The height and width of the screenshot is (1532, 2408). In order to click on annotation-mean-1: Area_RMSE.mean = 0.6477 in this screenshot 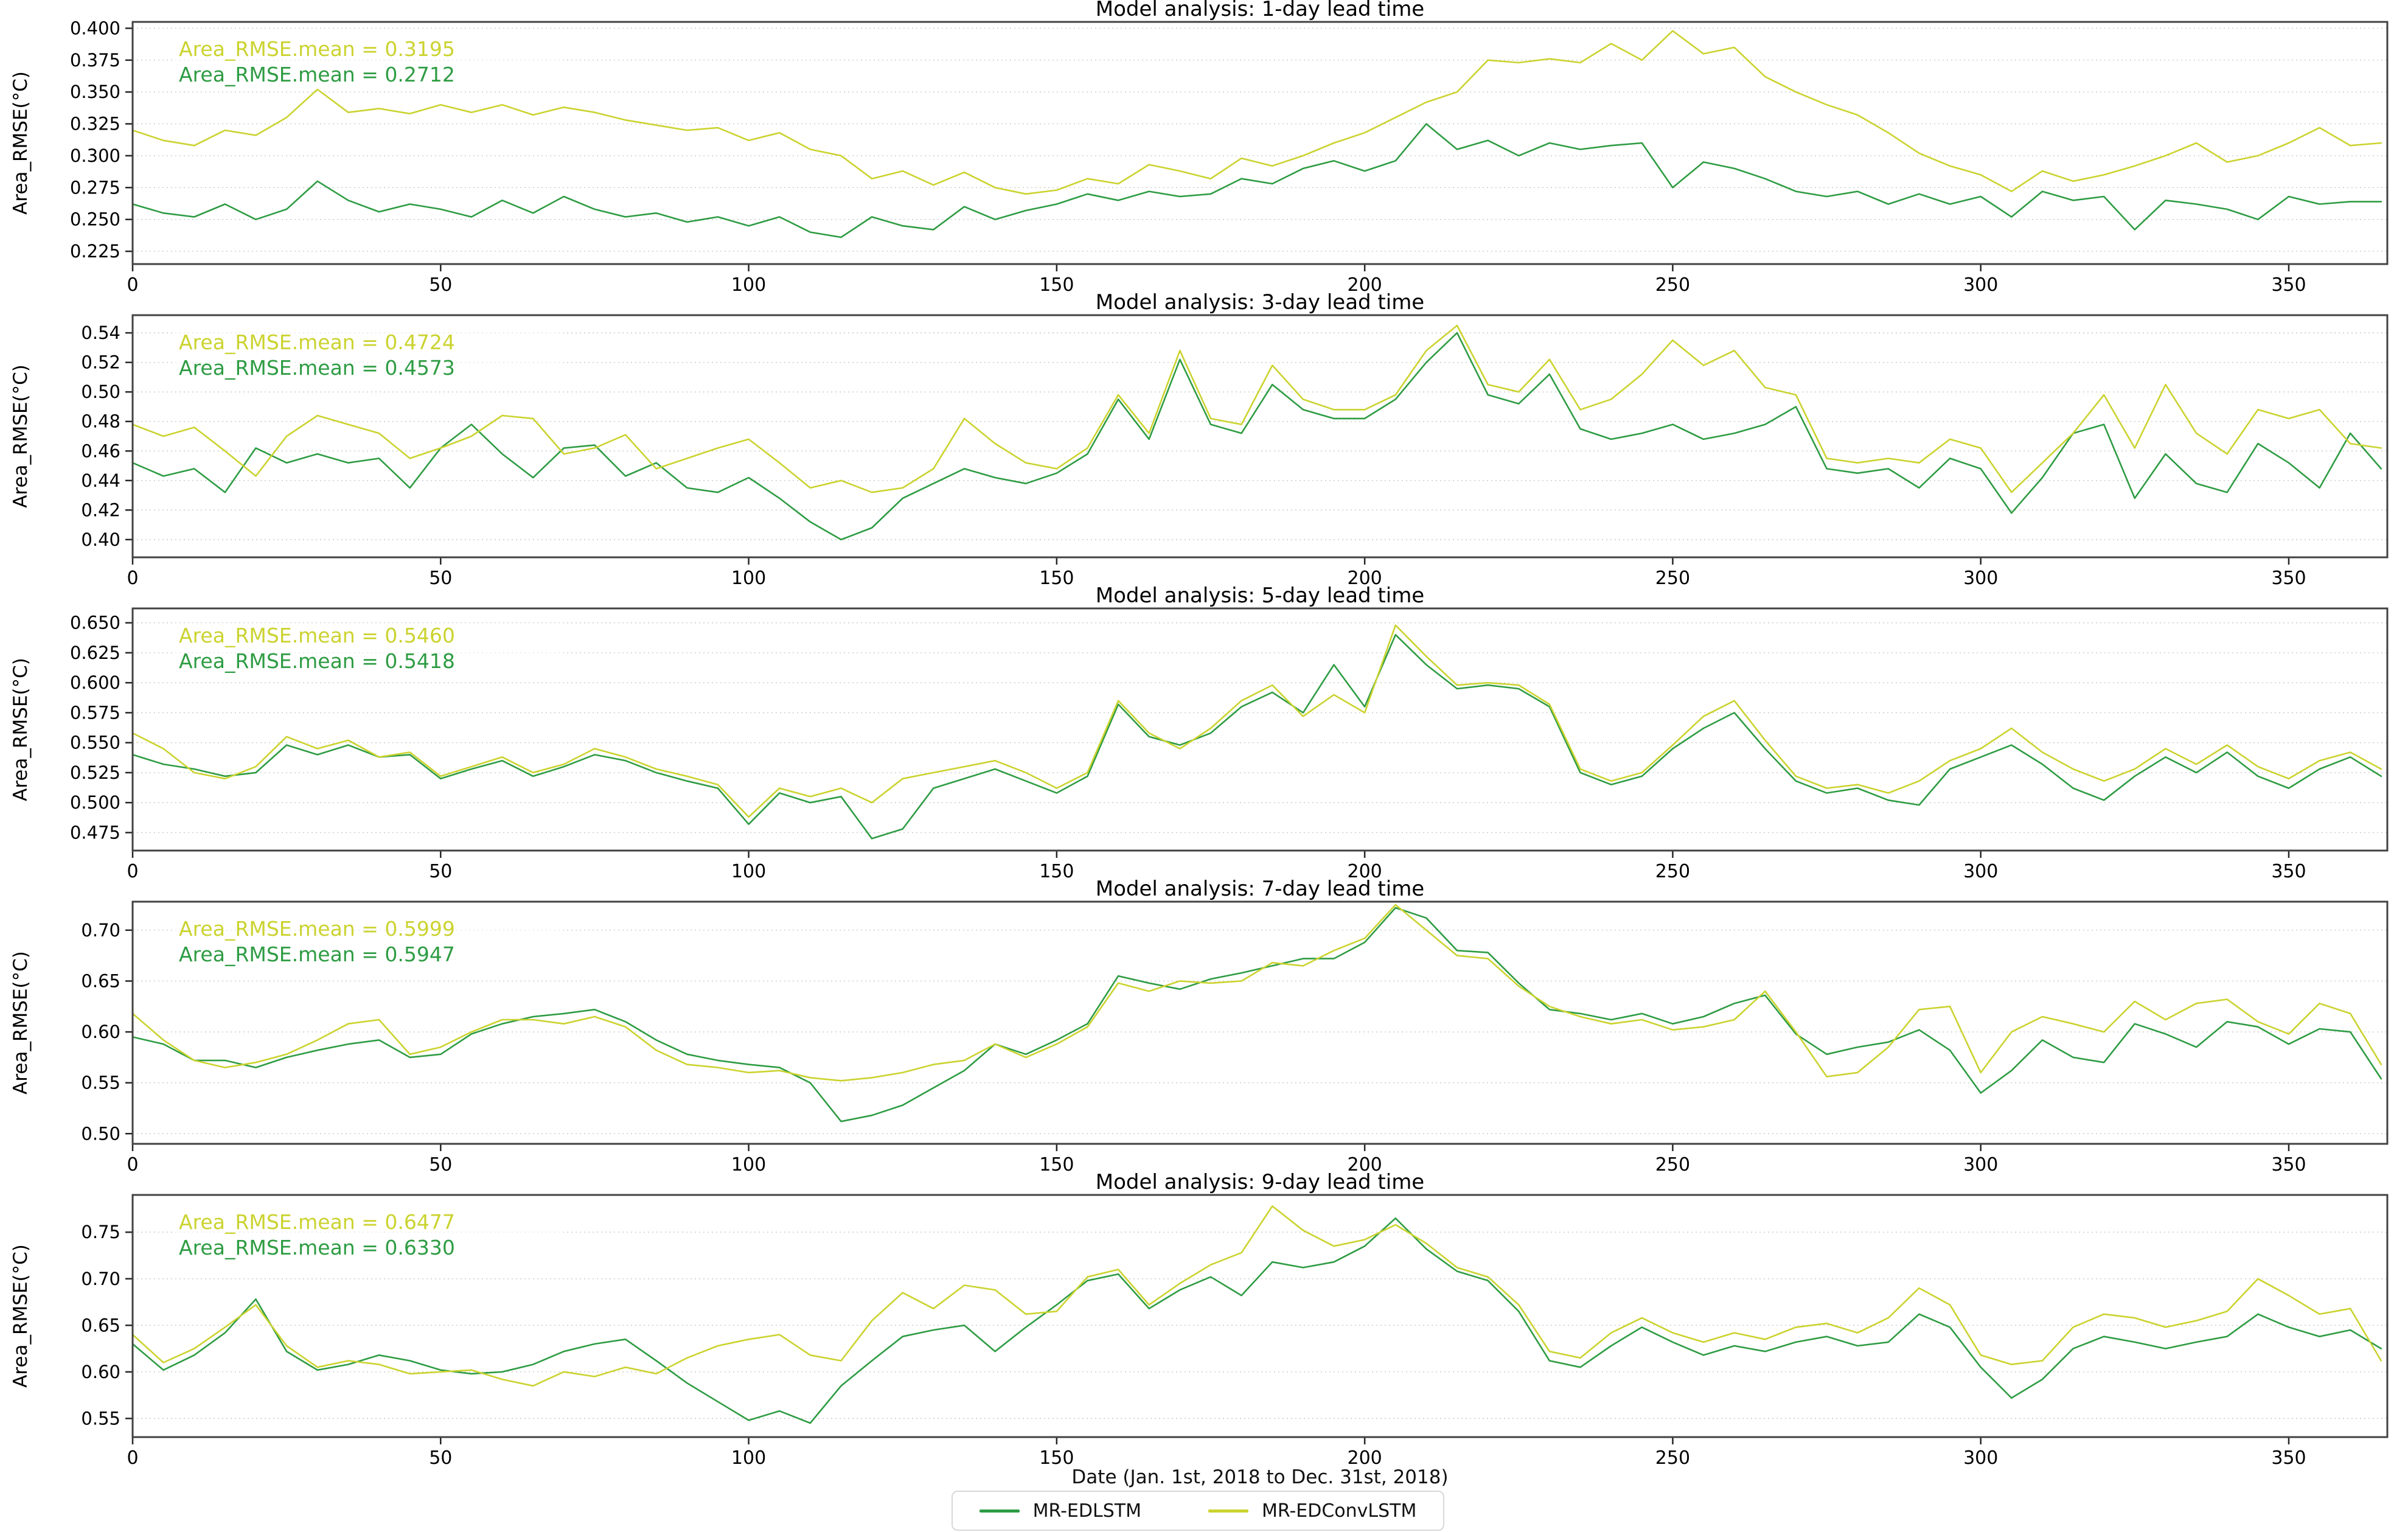, I will do `click(317, 1222)`.